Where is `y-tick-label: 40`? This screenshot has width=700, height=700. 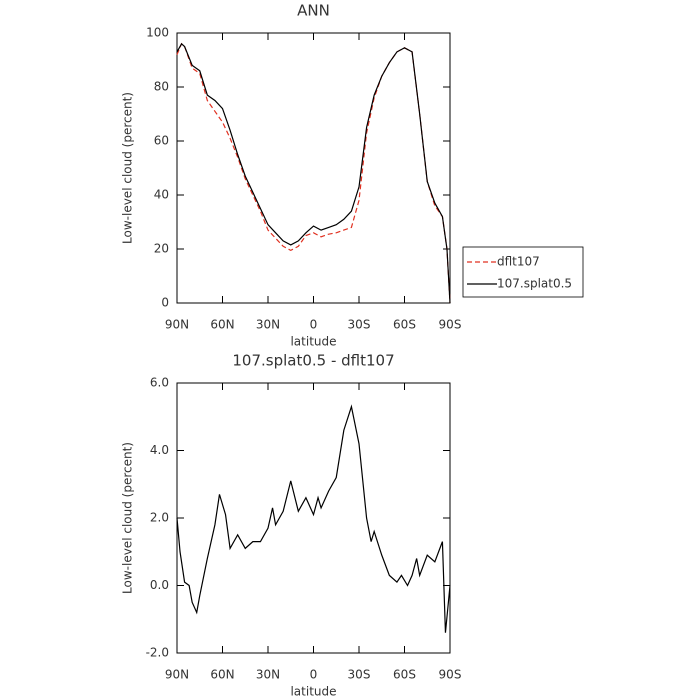 y-tick-label: 40 is located at coordinates (161, 195).